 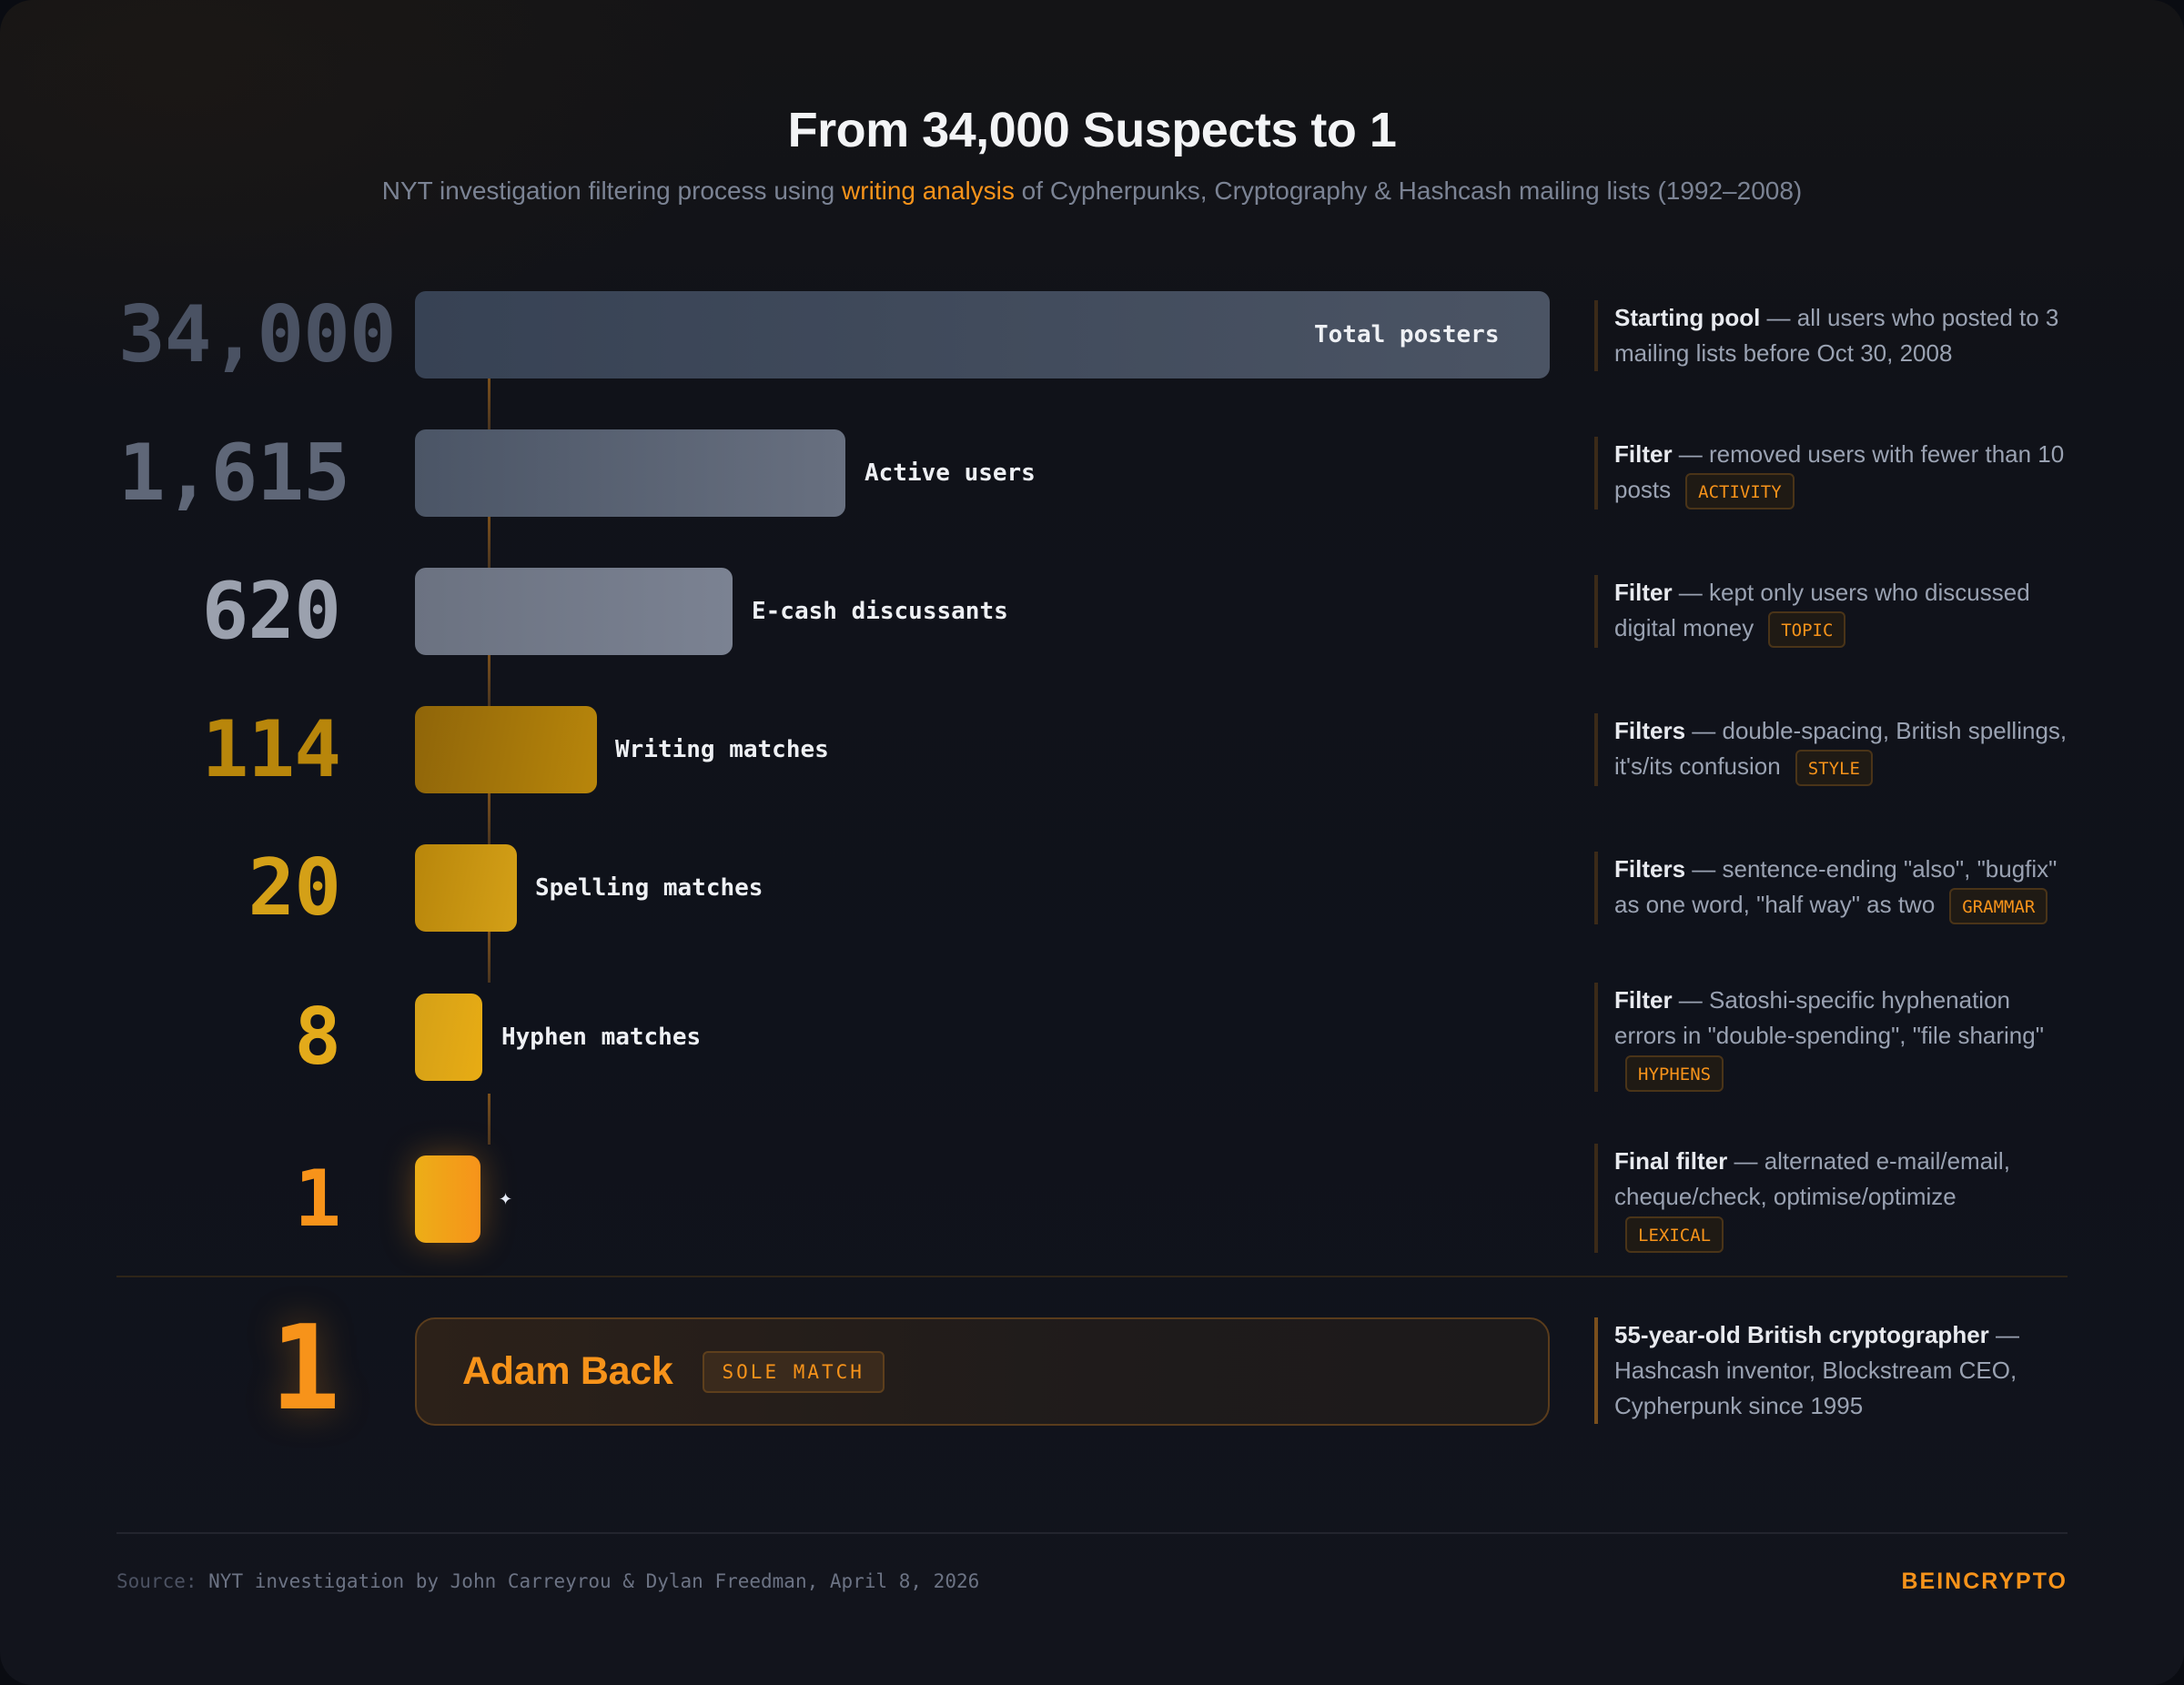 What do you see at coordinates (950, 473) in the screenshot?
I see `stage-label: Active users` at bounding box center [950, 473].